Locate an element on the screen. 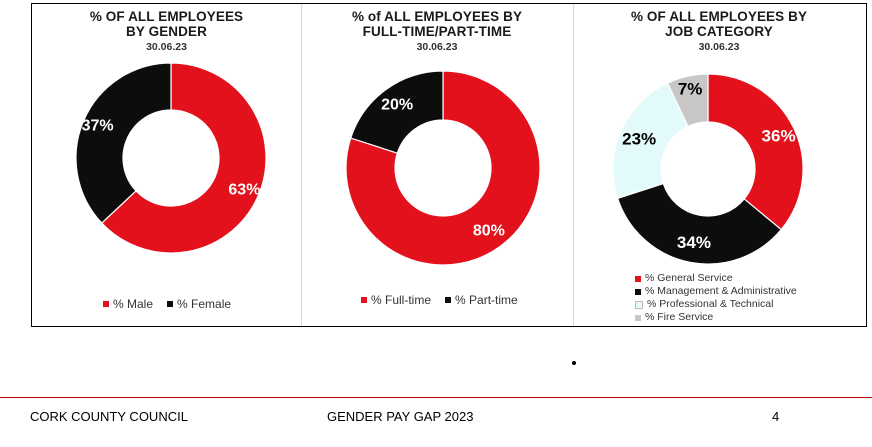 Image resolution: width=872 pixels, height=447 pixels. chart-title: % OF ALL EMPLOYEES BY GENDER is located at coordinates (166, 24).